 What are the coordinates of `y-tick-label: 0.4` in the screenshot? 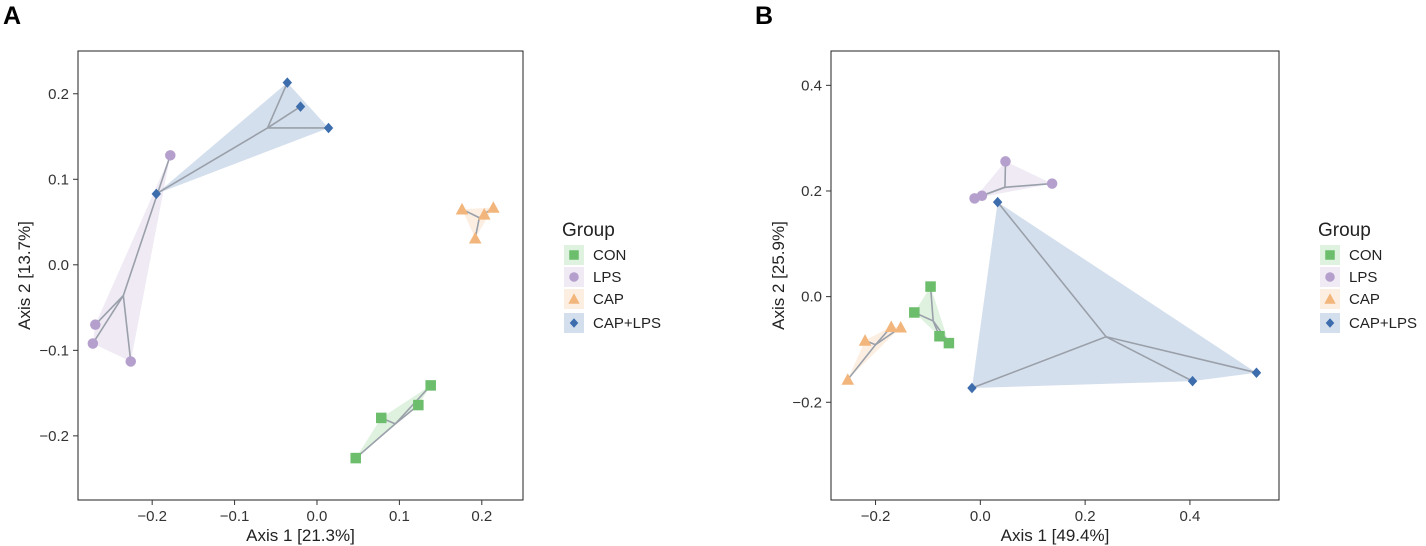 It's located at (811, 85).